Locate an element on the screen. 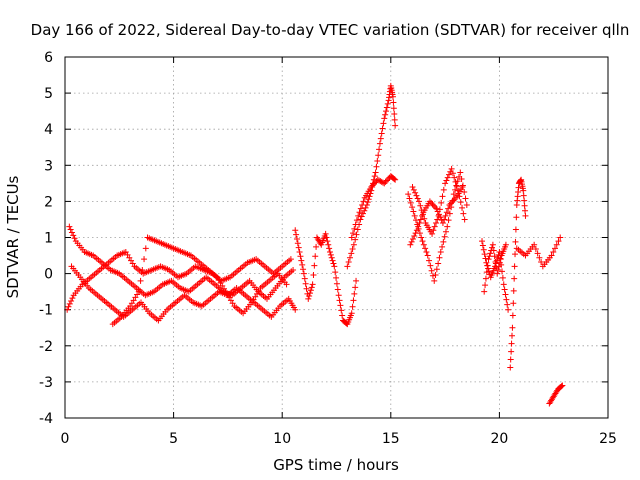  series-track-h is located at coordinates (437, 226).